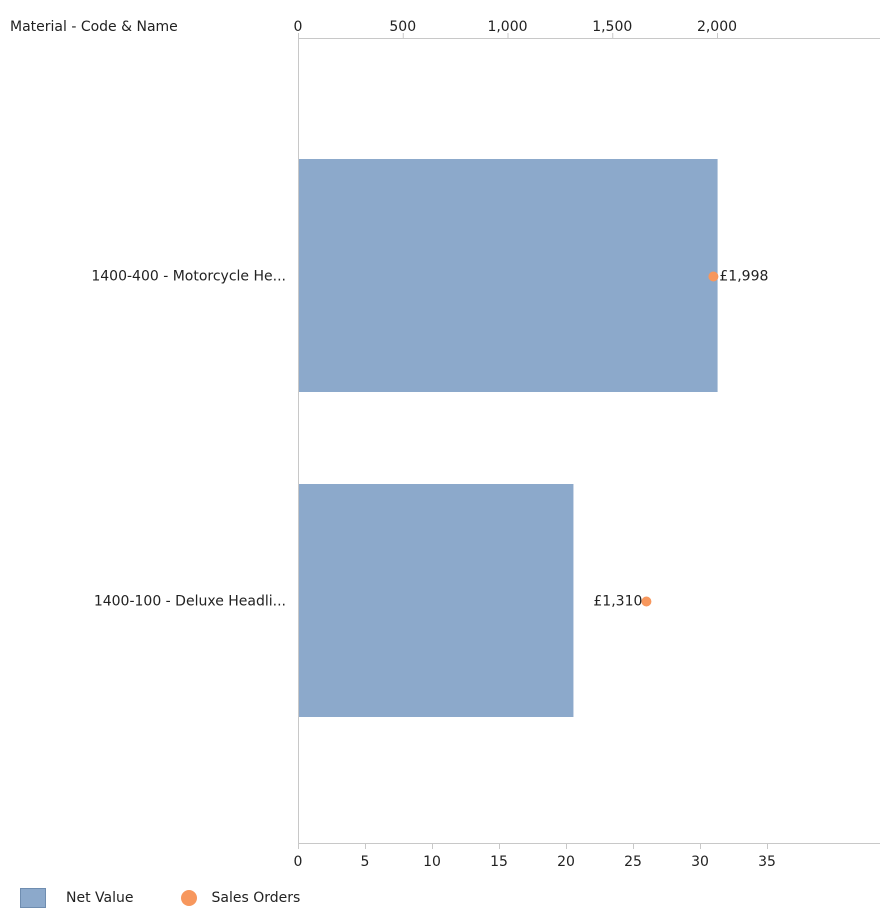 Image resolution: width=880 pixels, height=913 pixels. What do you see at coordinates (566, 862) in the screenshot?
I see `bottom-tick-label: 20` at bounding box center [566, 862].